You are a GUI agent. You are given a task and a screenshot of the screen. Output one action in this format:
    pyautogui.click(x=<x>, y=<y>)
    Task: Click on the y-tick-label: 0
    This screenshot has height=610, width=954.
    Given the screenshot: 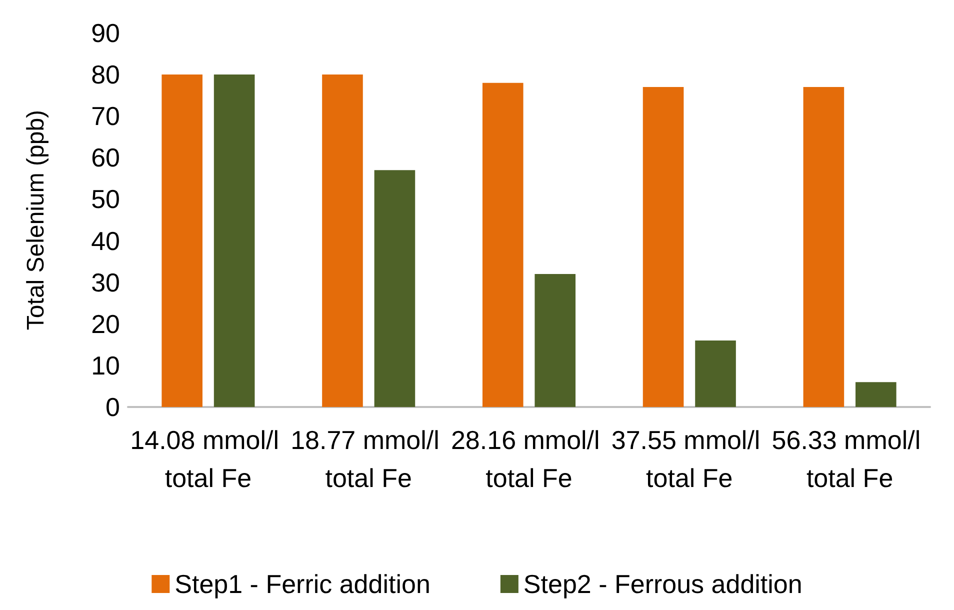 What is the action you would take?
    pyautogui.click(x=113, y=407)
    